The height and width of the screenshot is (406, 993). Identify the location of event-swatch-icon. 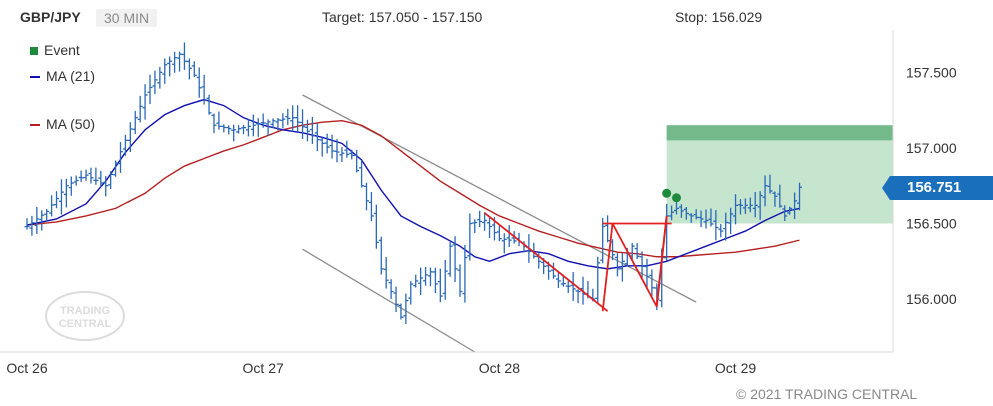
(34, 51).